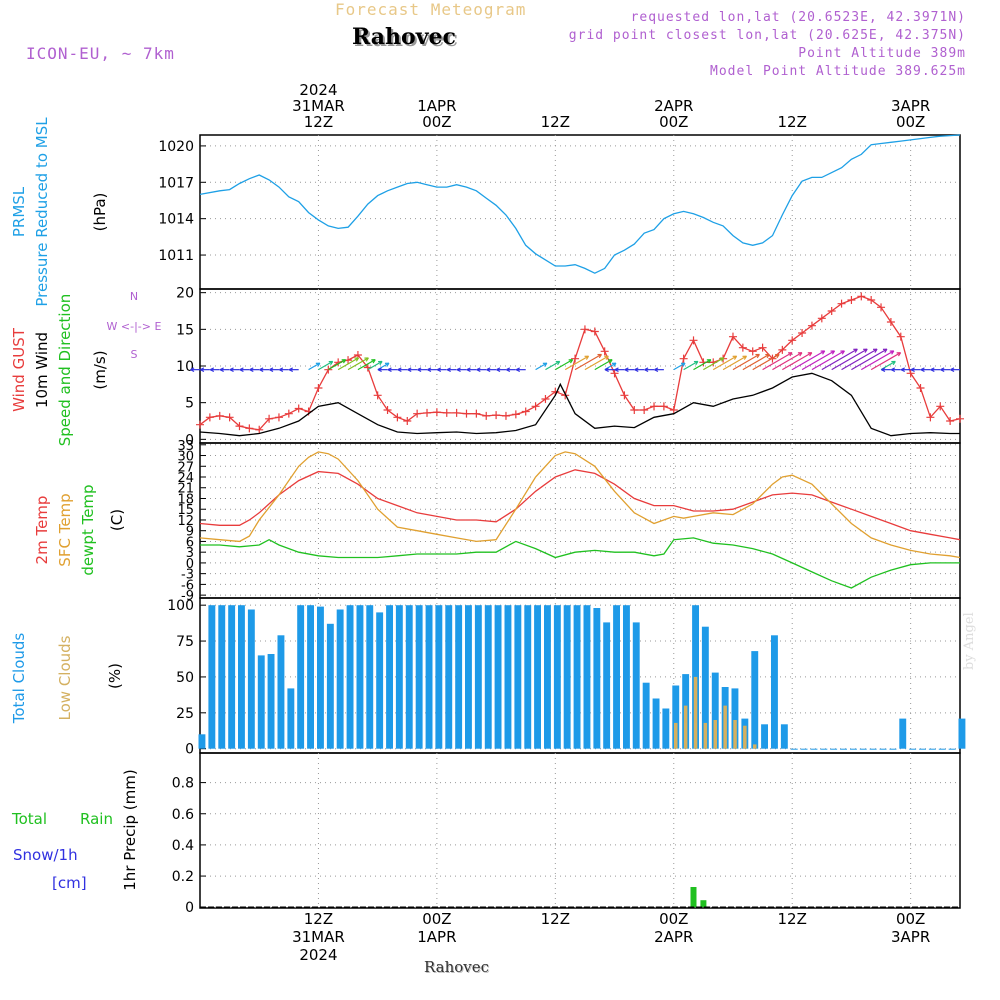 The height and width of the screenshot is (1000, 1000). I want to click on y-tick-label: -9, so click(187, 596).